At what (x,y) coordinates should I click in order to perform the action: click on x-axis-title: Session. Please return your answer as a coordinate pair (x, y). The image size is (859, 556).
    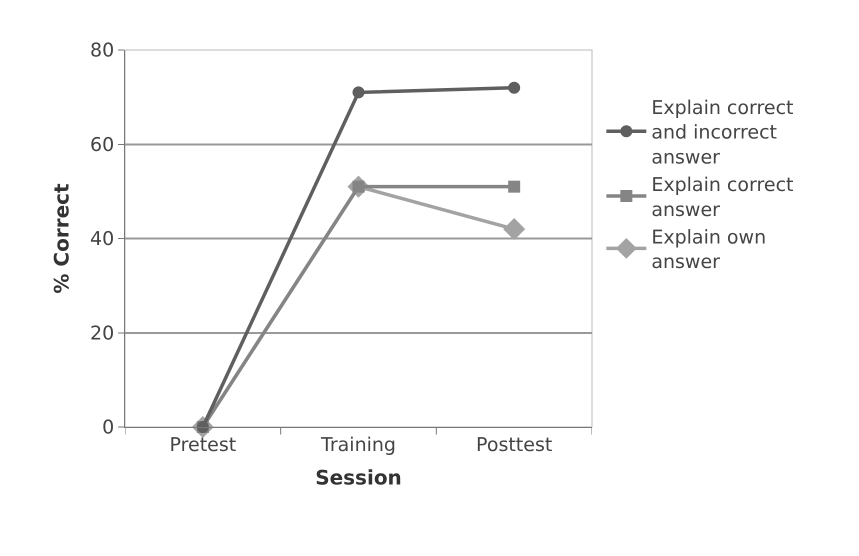
    Looking at the image, I should click on (358, 477).